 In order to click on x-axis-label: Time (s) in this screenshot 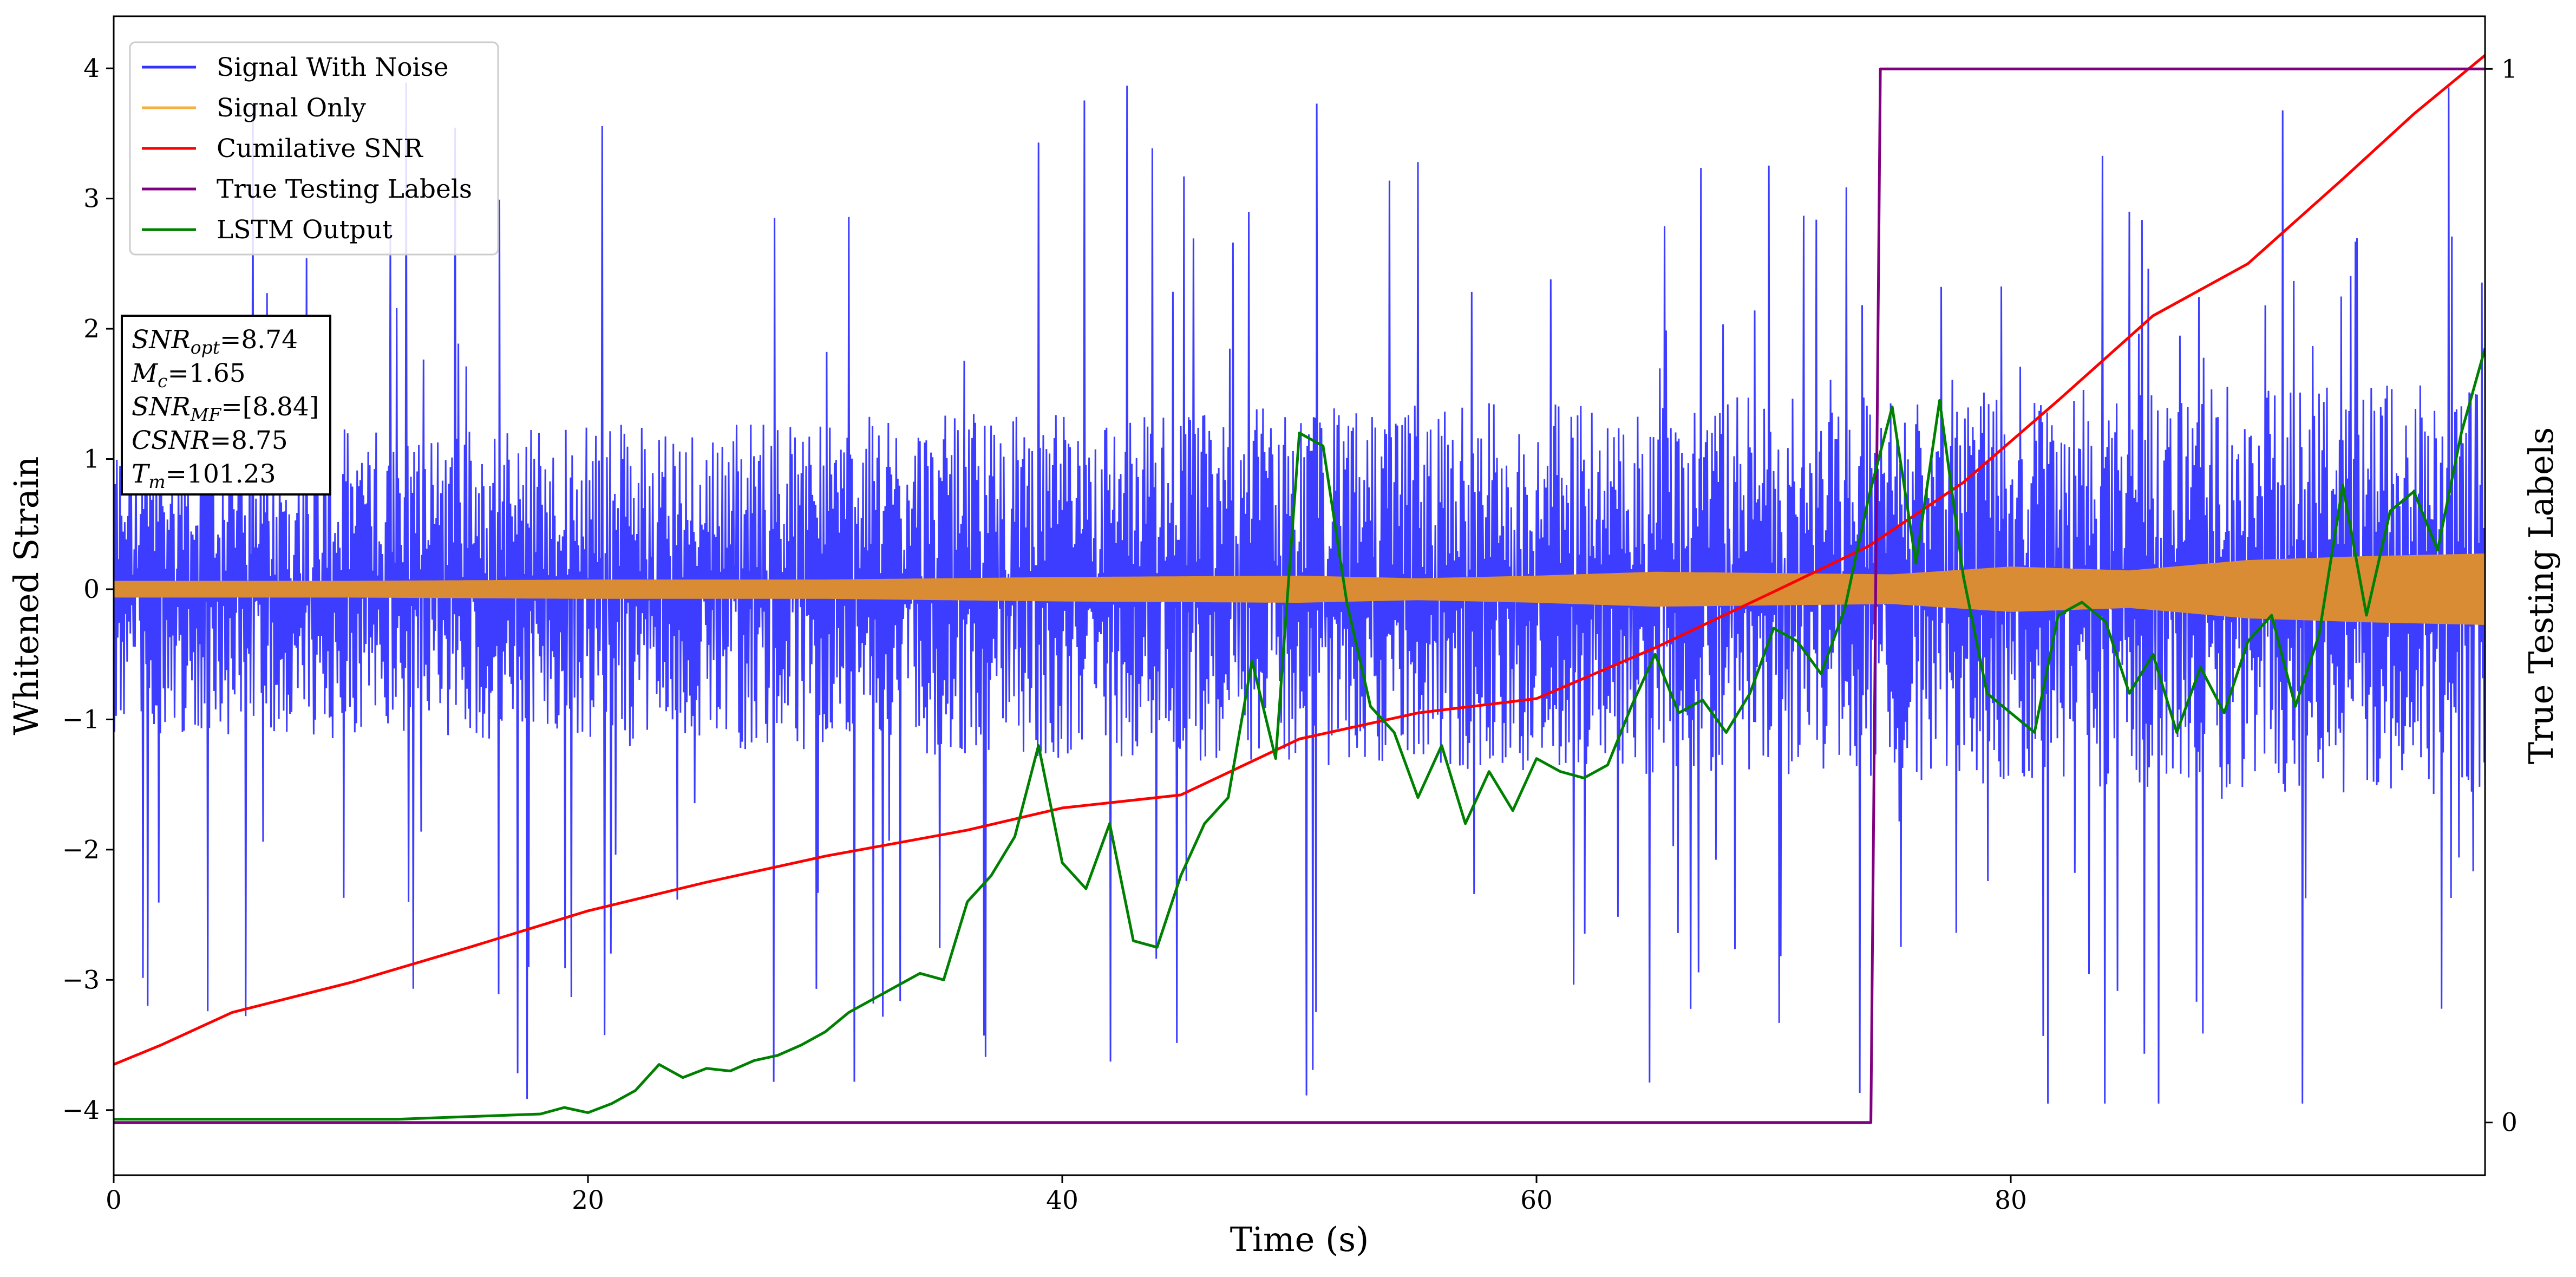, I will do `click(1300, 1239)`.